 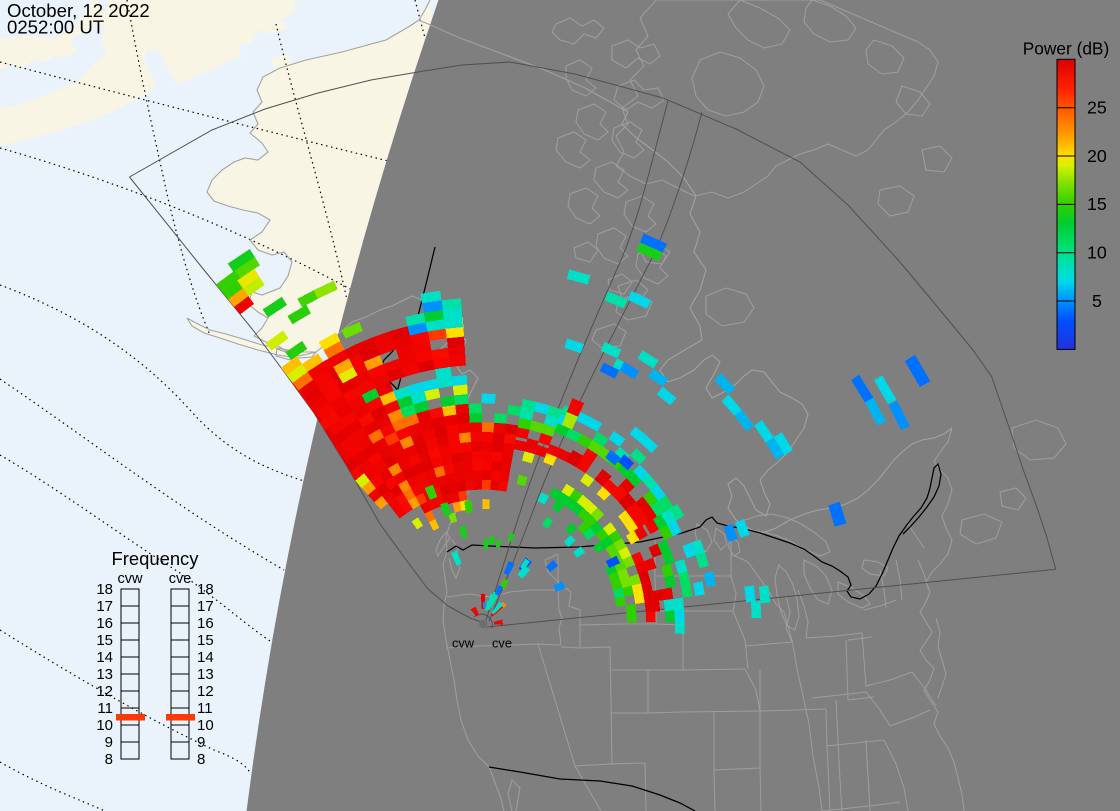 I want to click on svg-text: October, 12 2022, so click(x=78, y=10).